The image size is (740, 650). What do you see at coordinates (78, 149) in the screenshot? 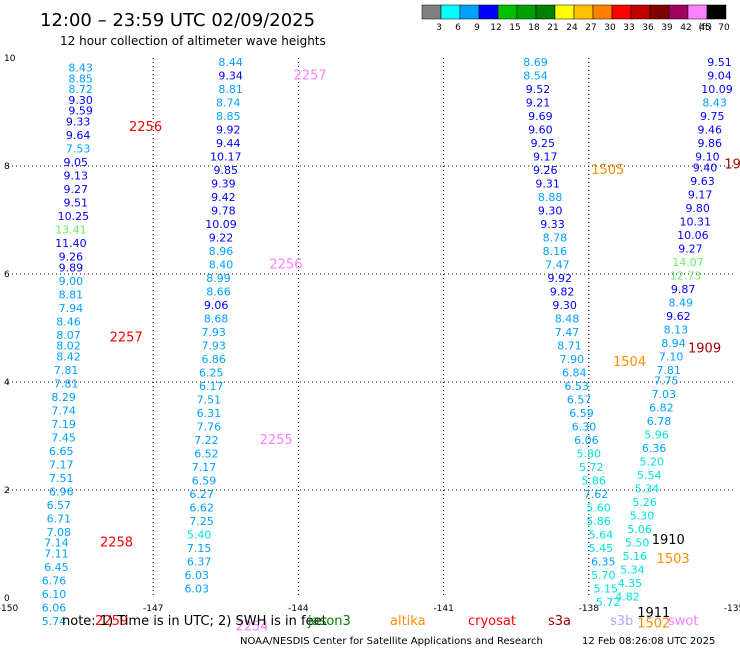
I see `wave-height-value: 7.53` at bounding box center [78, 149].